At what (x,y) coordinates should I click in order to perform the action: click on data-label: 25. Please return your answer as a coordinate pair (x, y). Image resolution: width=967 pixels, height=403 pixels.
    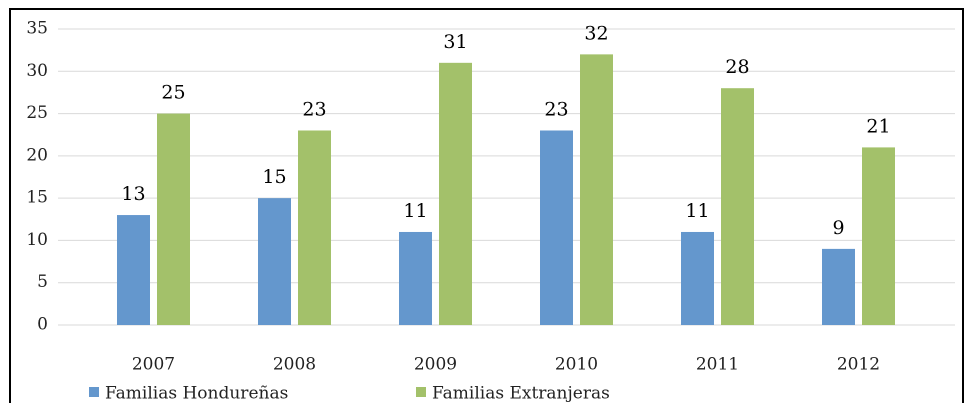
    Looking at the image, I should click on (173, 93).